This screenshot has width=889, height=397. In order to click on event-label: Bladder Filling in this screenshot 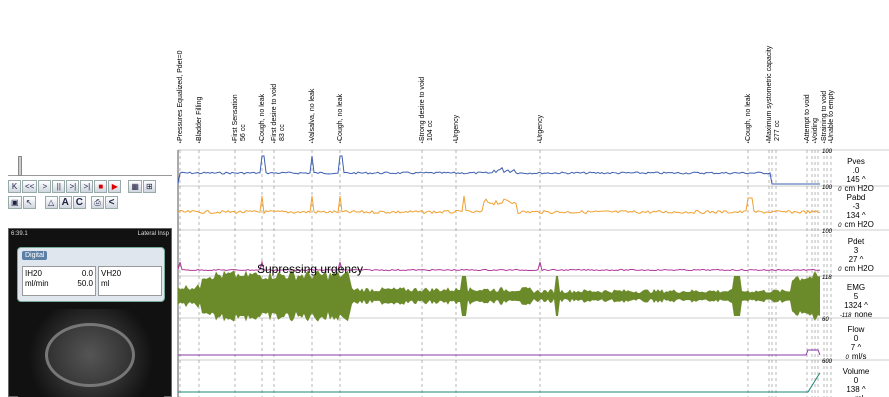, I will do `click(199, 118)`.